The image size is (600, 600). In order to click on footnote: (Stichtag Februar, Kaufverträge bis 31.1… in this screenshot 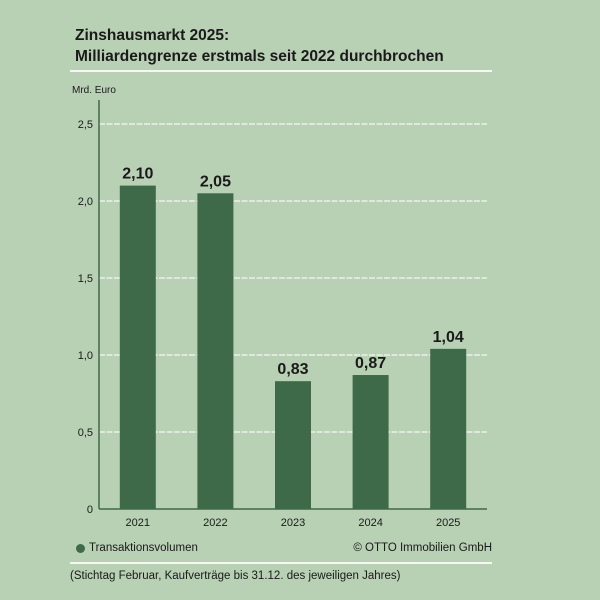, I will do `click(235, 576)`.